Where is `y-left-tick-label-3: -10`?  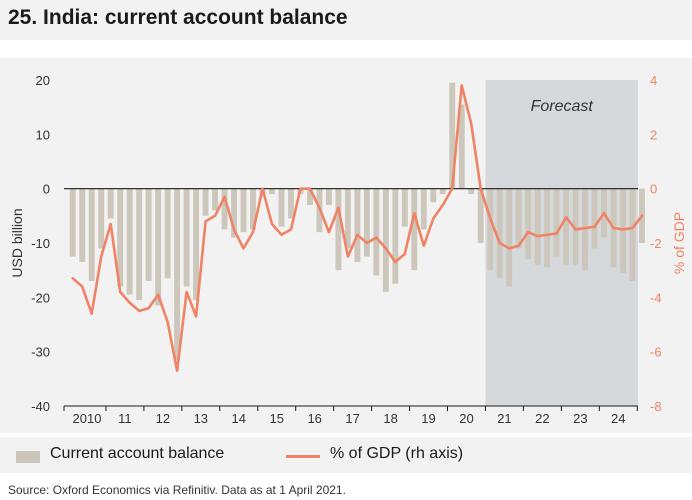
y-left-tick-label-3: -10 is located at coordinates (40, 243).